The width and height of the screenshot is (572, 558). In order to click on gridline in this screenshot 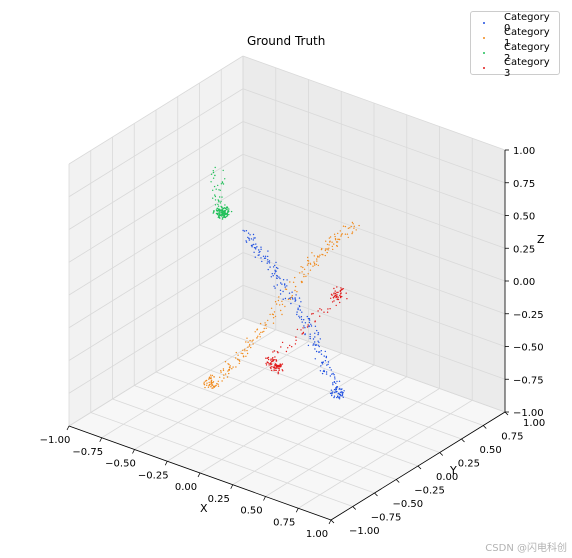, I will do `click(385, 454)`.